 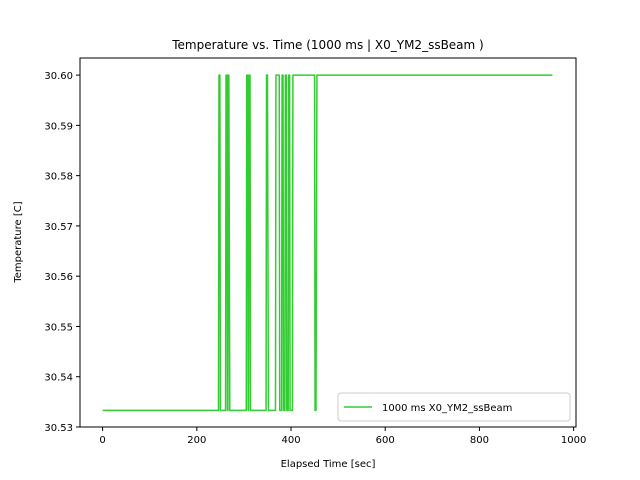 What do you see at coordinates (62, 252) in the screenshot?
I see `y-axis: 30.53 30.54 30.55 30.56 30.57 30.58 30.59 30.60` at bounding box center [62, 252].